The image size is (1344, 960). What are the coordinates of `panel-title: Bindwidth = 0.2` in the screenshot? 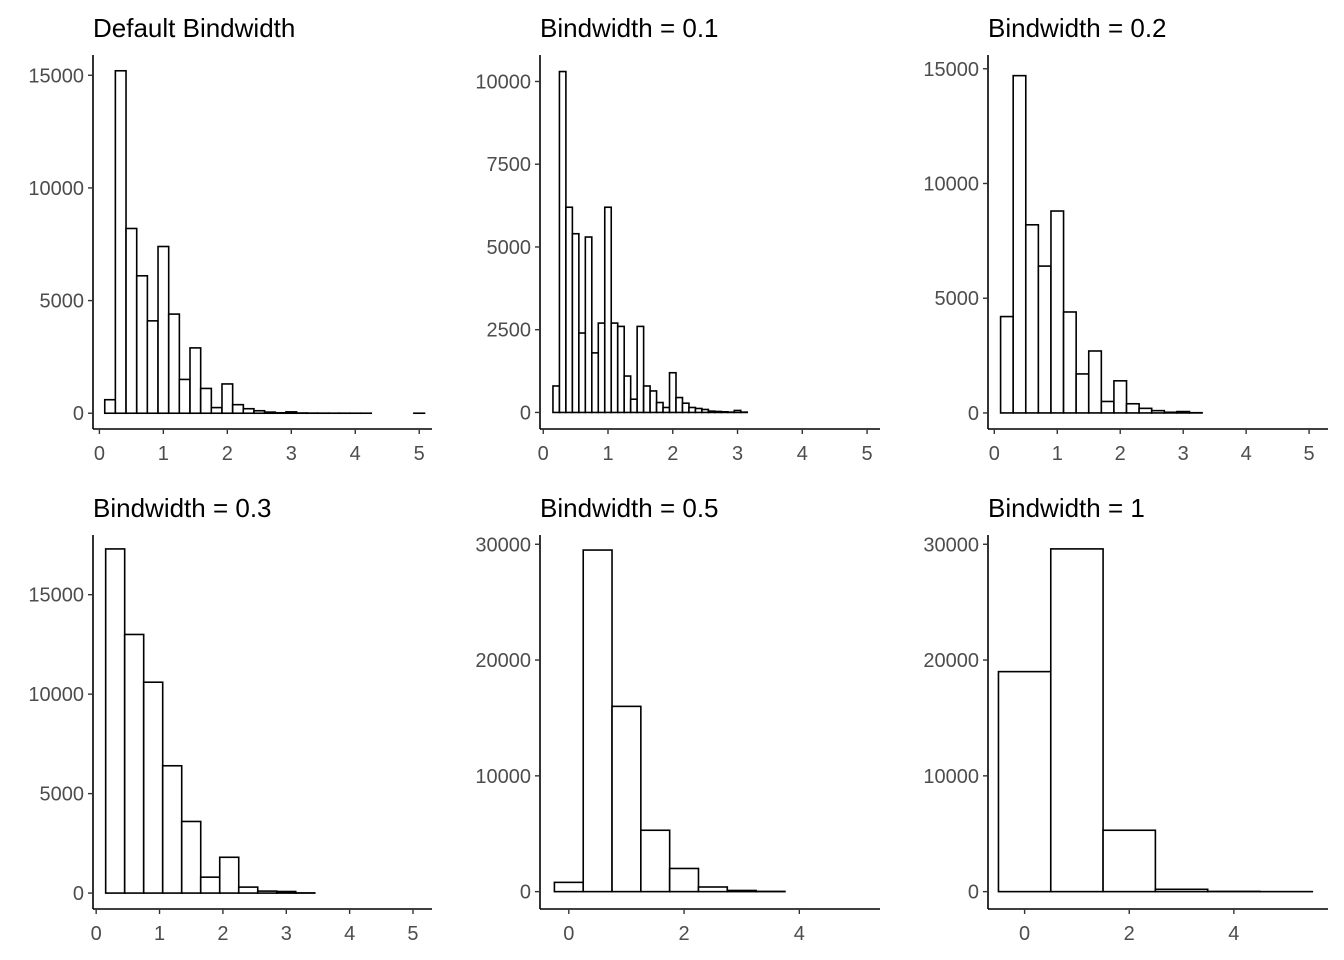 It's located at (1077, 28).